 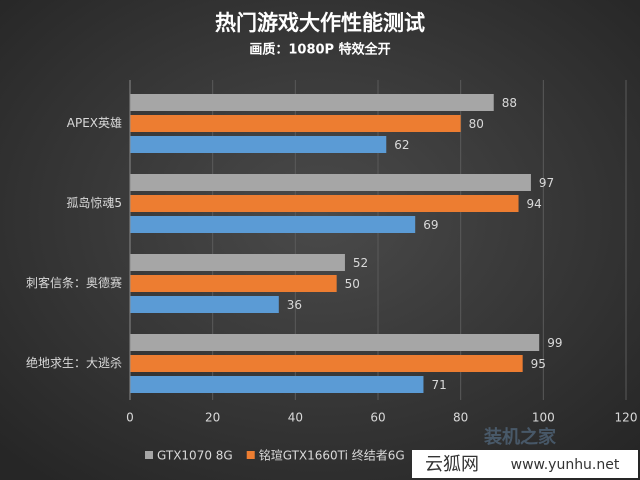 What do you see at coordinates (476, 124) in the screenshot?
I see `value-label: 80` at bounding box center [476, 124].